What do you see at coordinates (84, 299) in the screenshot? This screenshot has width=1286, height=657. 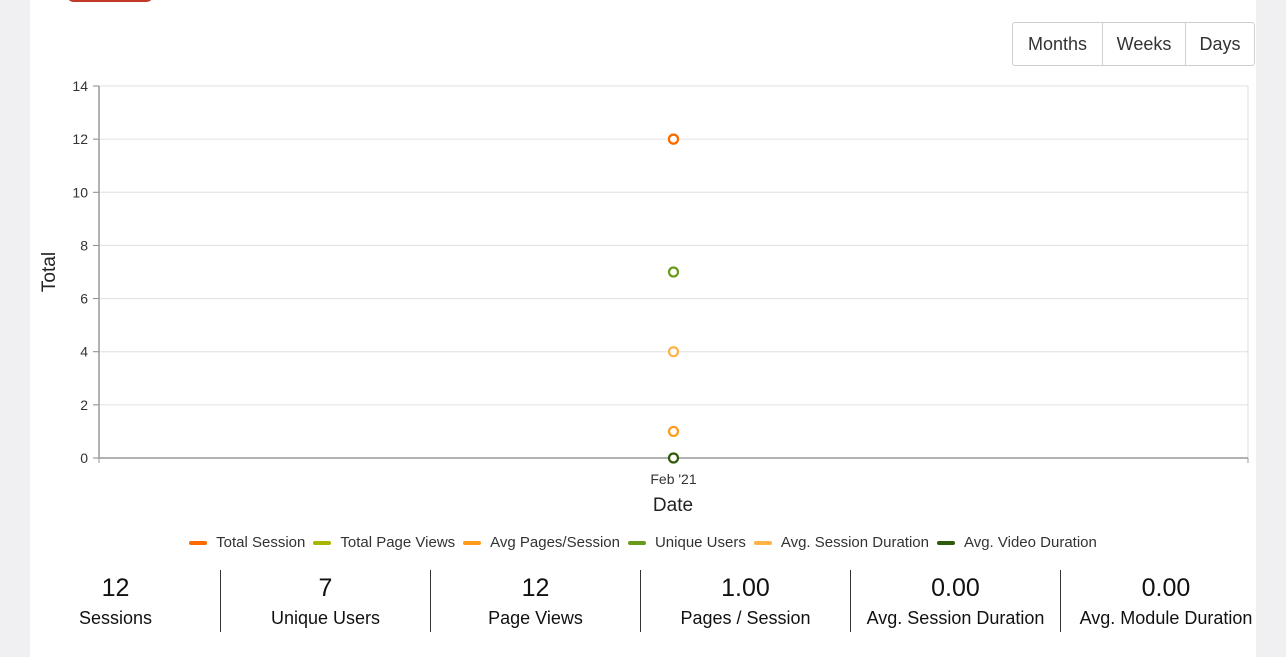 I see `y-tick-label: 6` at bounding box center [84, 299].